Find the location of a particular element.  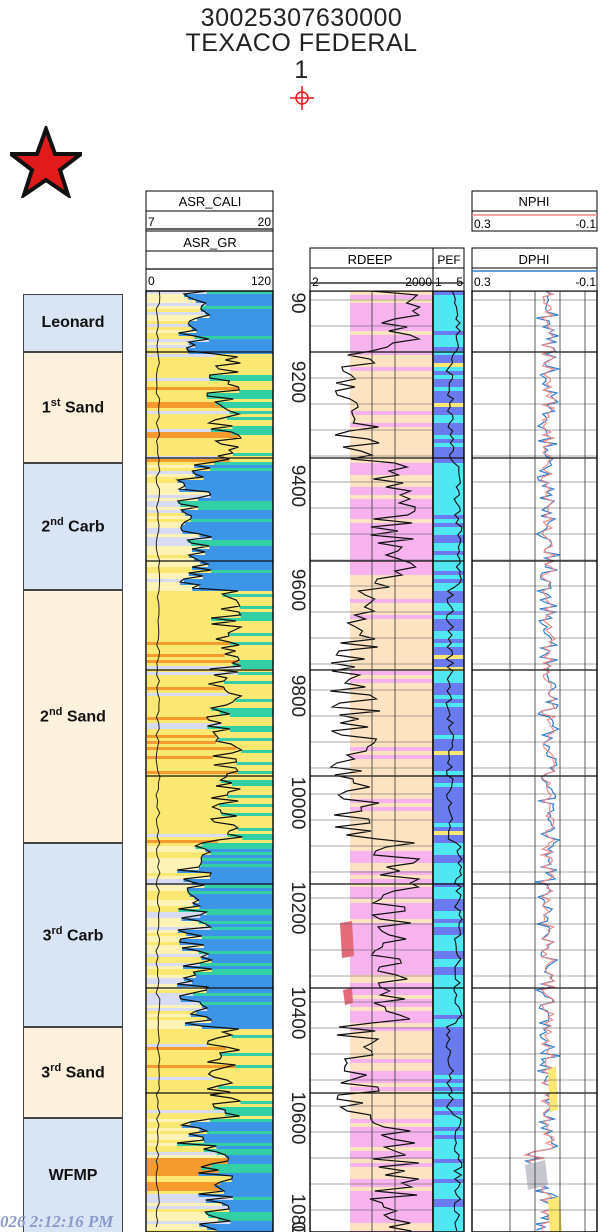

zone-box: 1st Sand is located at coordinates (73, 407).